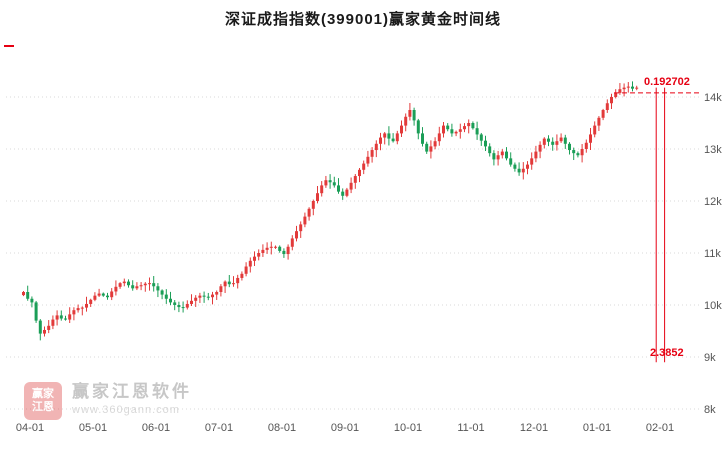 This screenshot has height=450, width=726. What do you see at coordinates (660, 428) in the screenshot?
I see `svg-text: 02-01` at bounding box center [660, 428].